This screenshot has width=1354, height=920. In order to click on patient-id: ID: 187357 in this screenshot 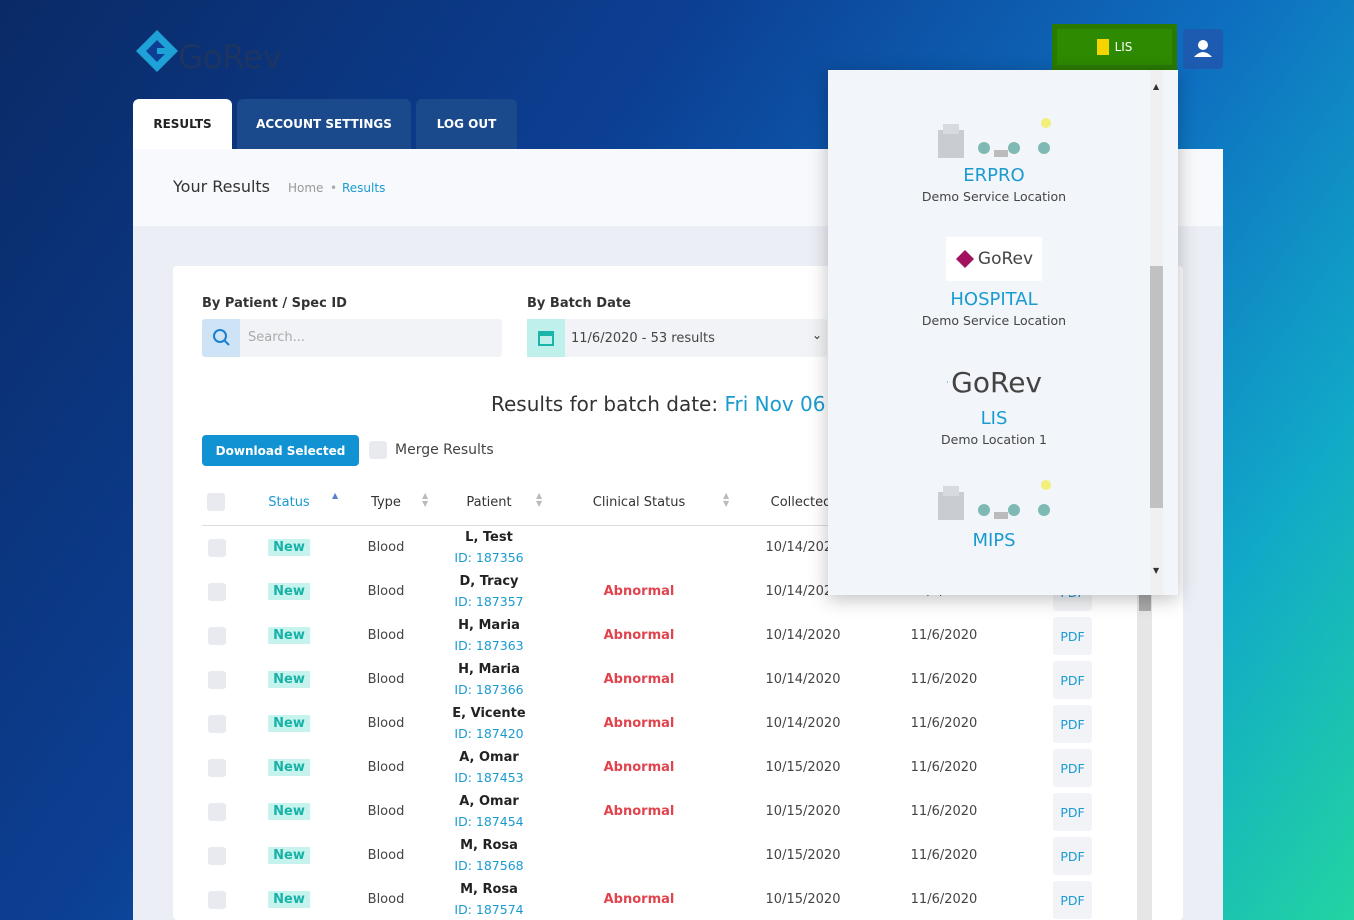, I will do `click(489, 601)`.